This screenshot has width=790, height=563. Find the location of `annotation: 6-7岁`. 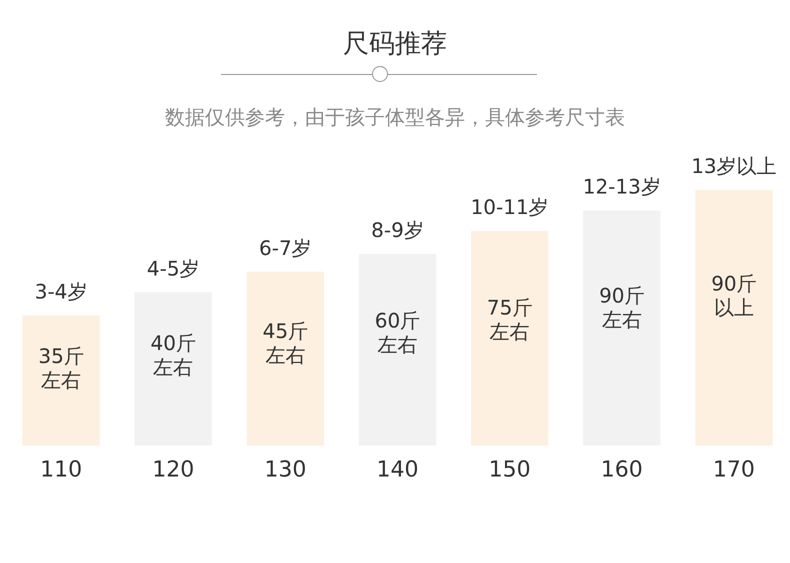

annotation: 6-7岁 is located at coordinates (285, 248).